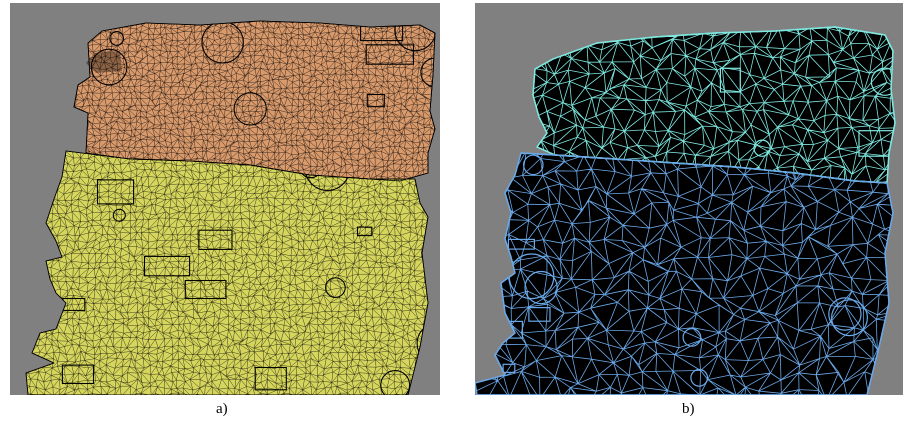  Describe the element at coordinates (688, 409) in the screenshot. I see `caption-b: b)` at that location.